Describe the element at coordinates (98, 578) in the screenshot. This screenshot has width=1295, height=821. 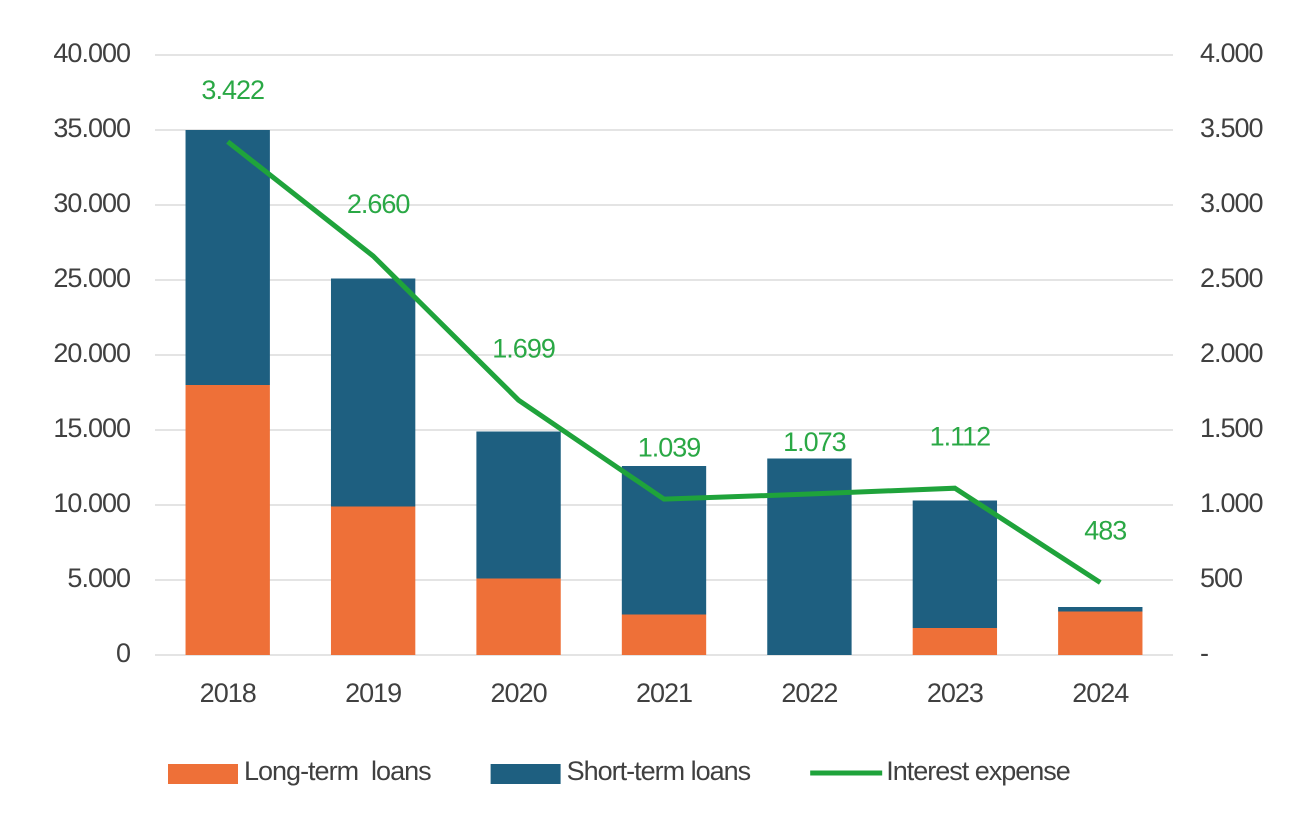
I see `y-tick-label: 5.000` at that location.